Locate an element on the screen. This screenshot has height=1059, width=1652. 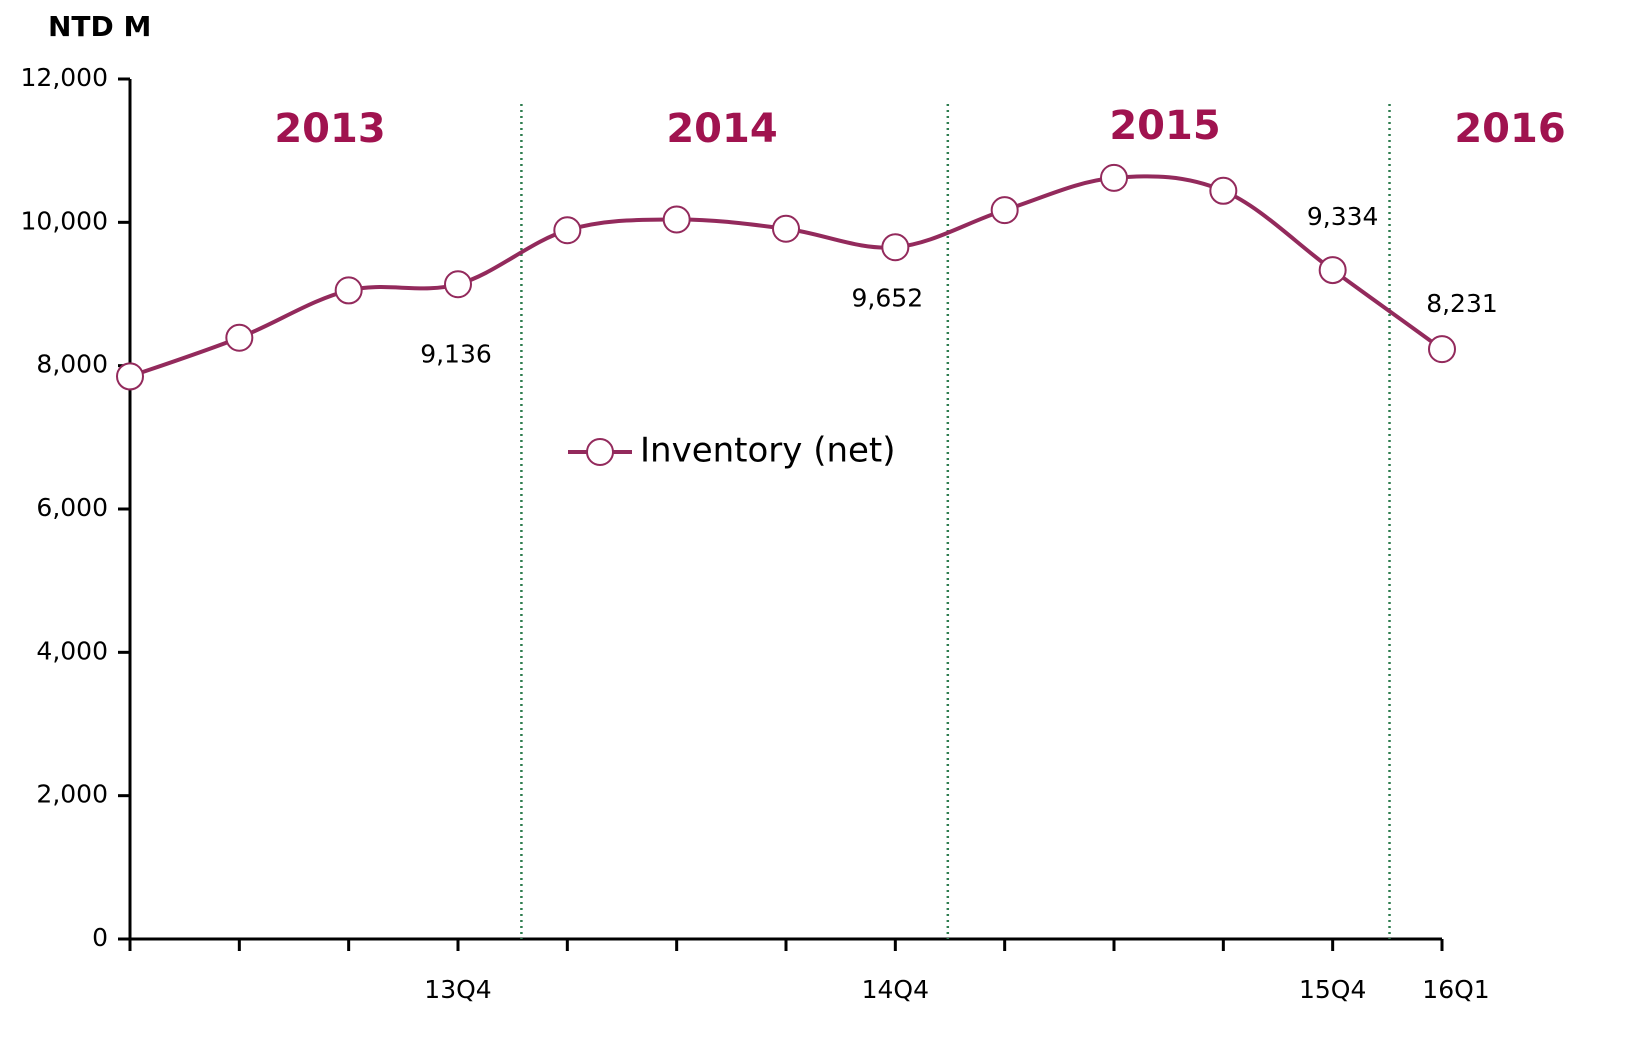
year-label: 2015 is located at coordinates (1164, 126).